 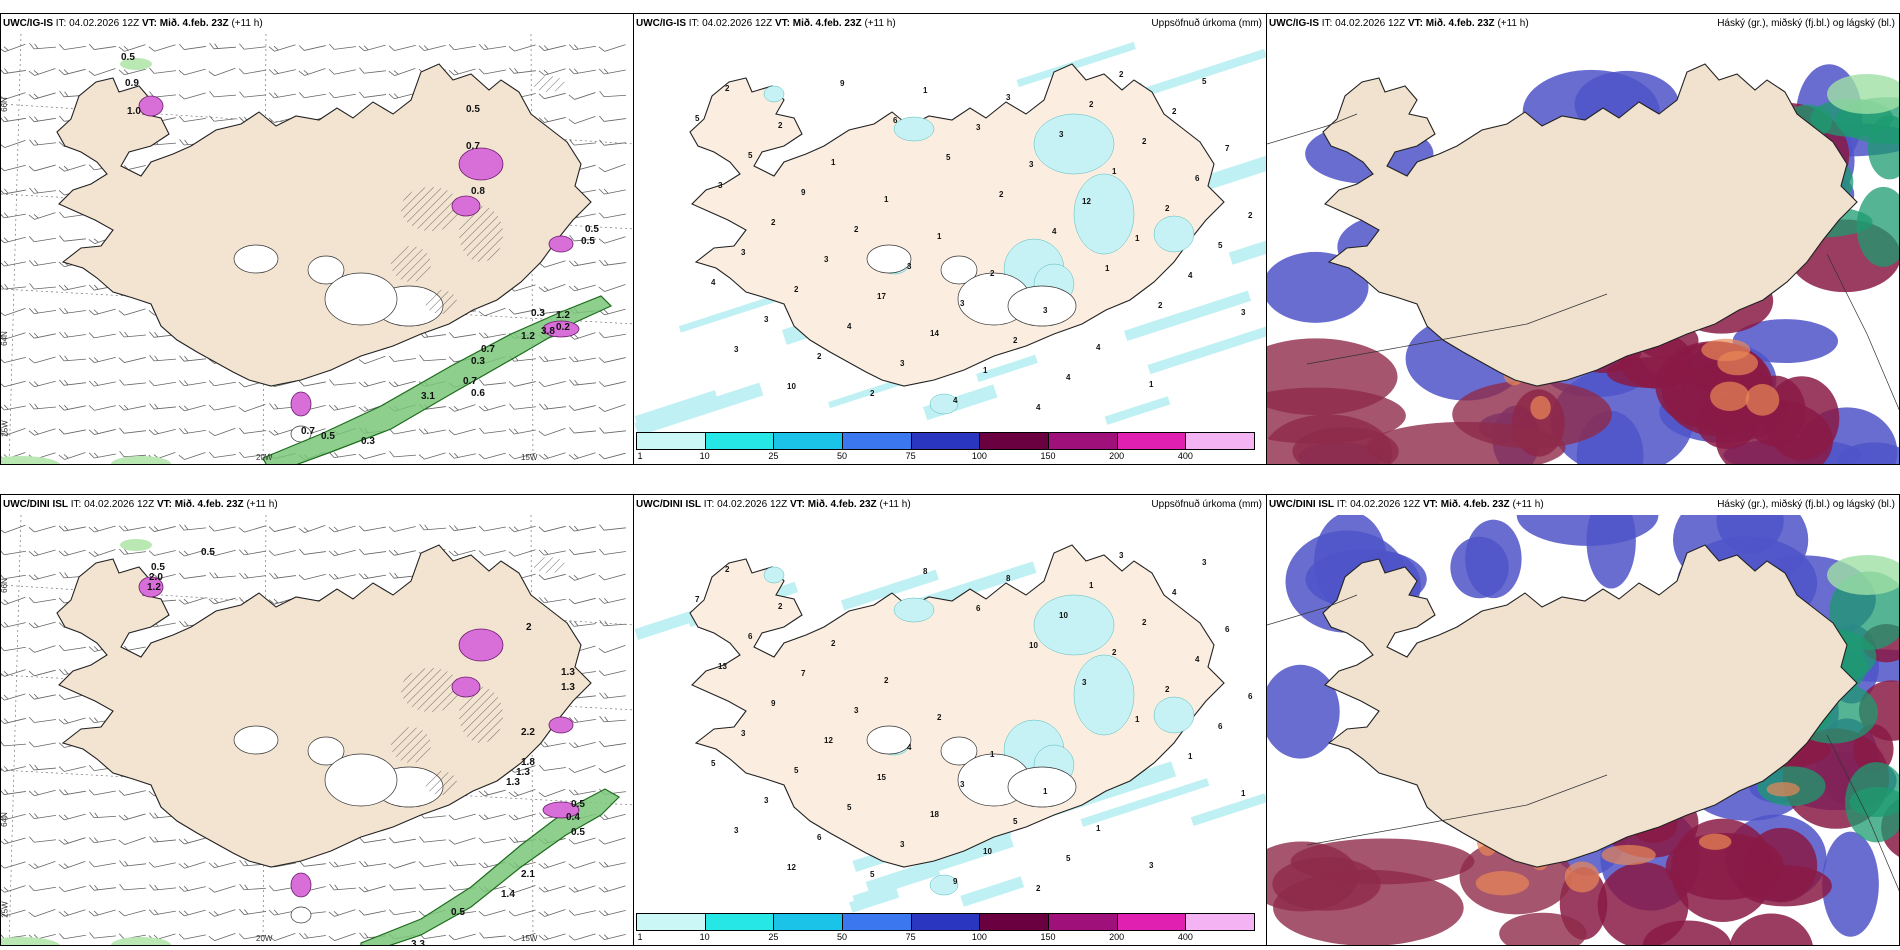 I want to click on gust-value-label: 0.5, so click(x=158, y=567).